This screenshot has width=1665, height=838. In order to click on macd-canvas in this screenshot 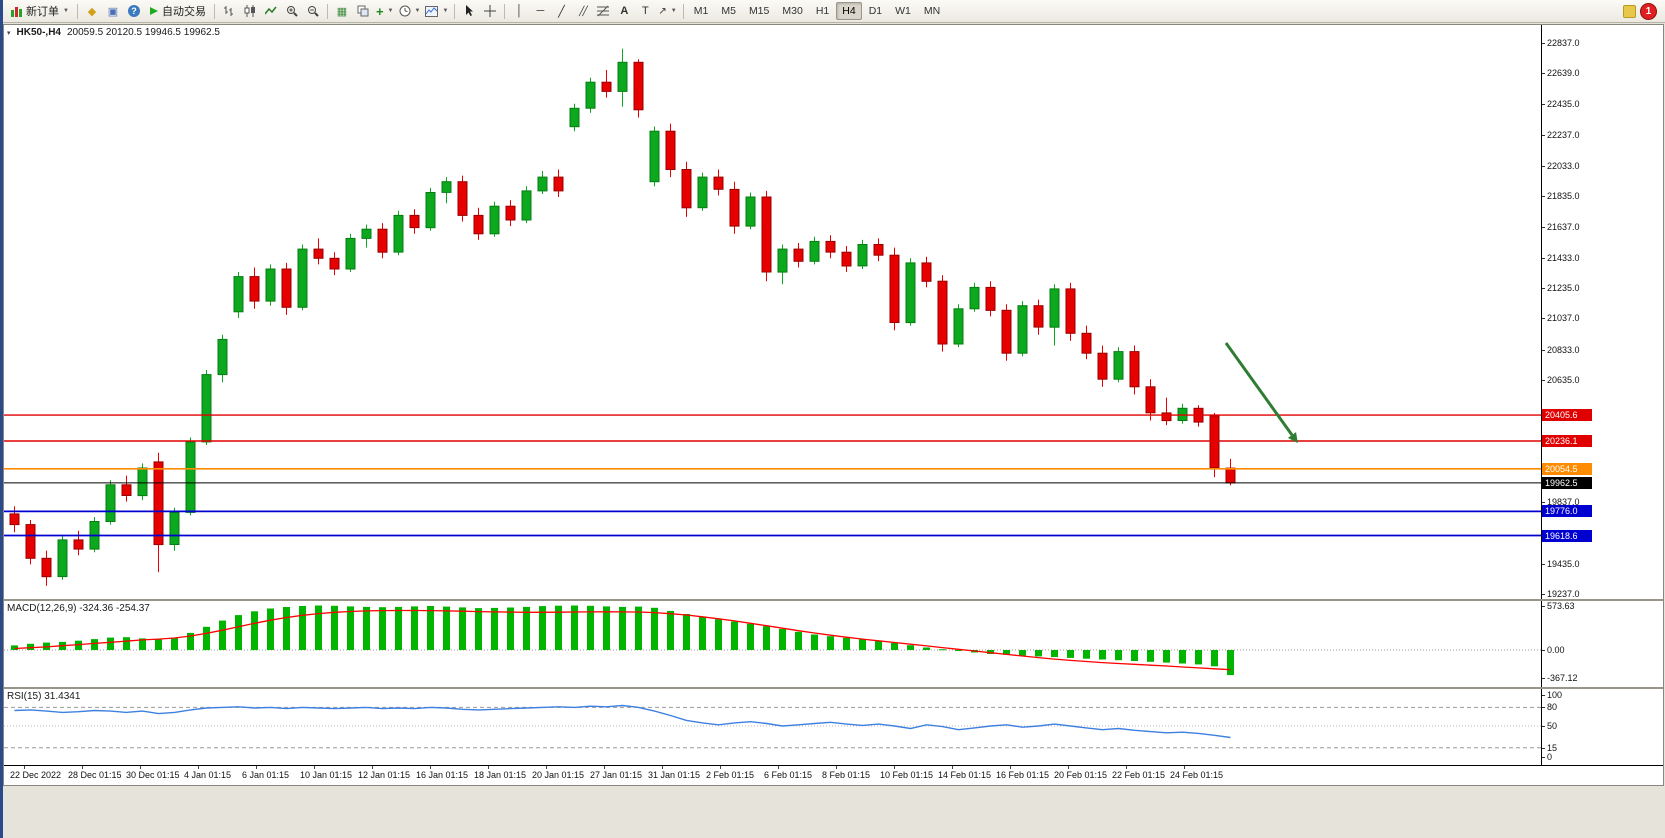, I will do `click(772, 644)`.